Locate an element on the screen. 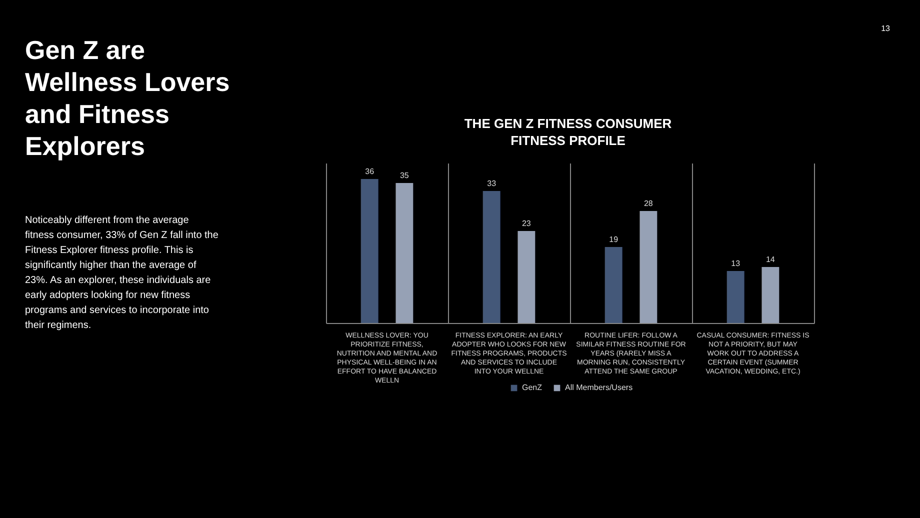  data-label: 35 is located at coordinates (405, 175).